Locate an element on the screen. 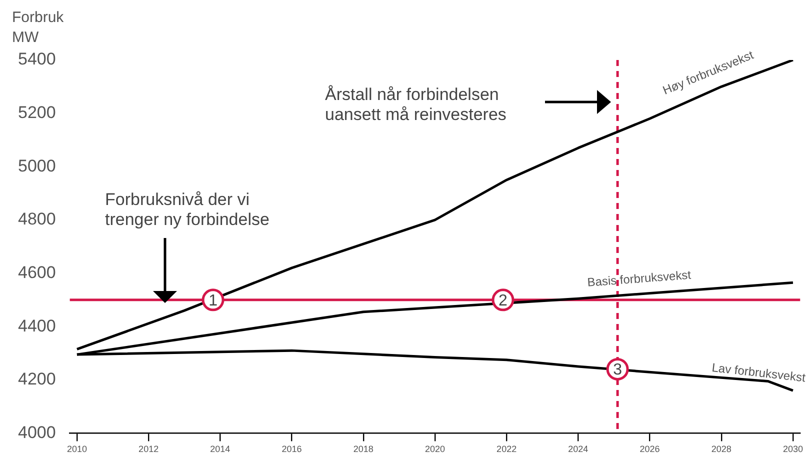 This screenshot has height=462, width=806. y-tick-label: 5400 is located at coordinates (37, 59).